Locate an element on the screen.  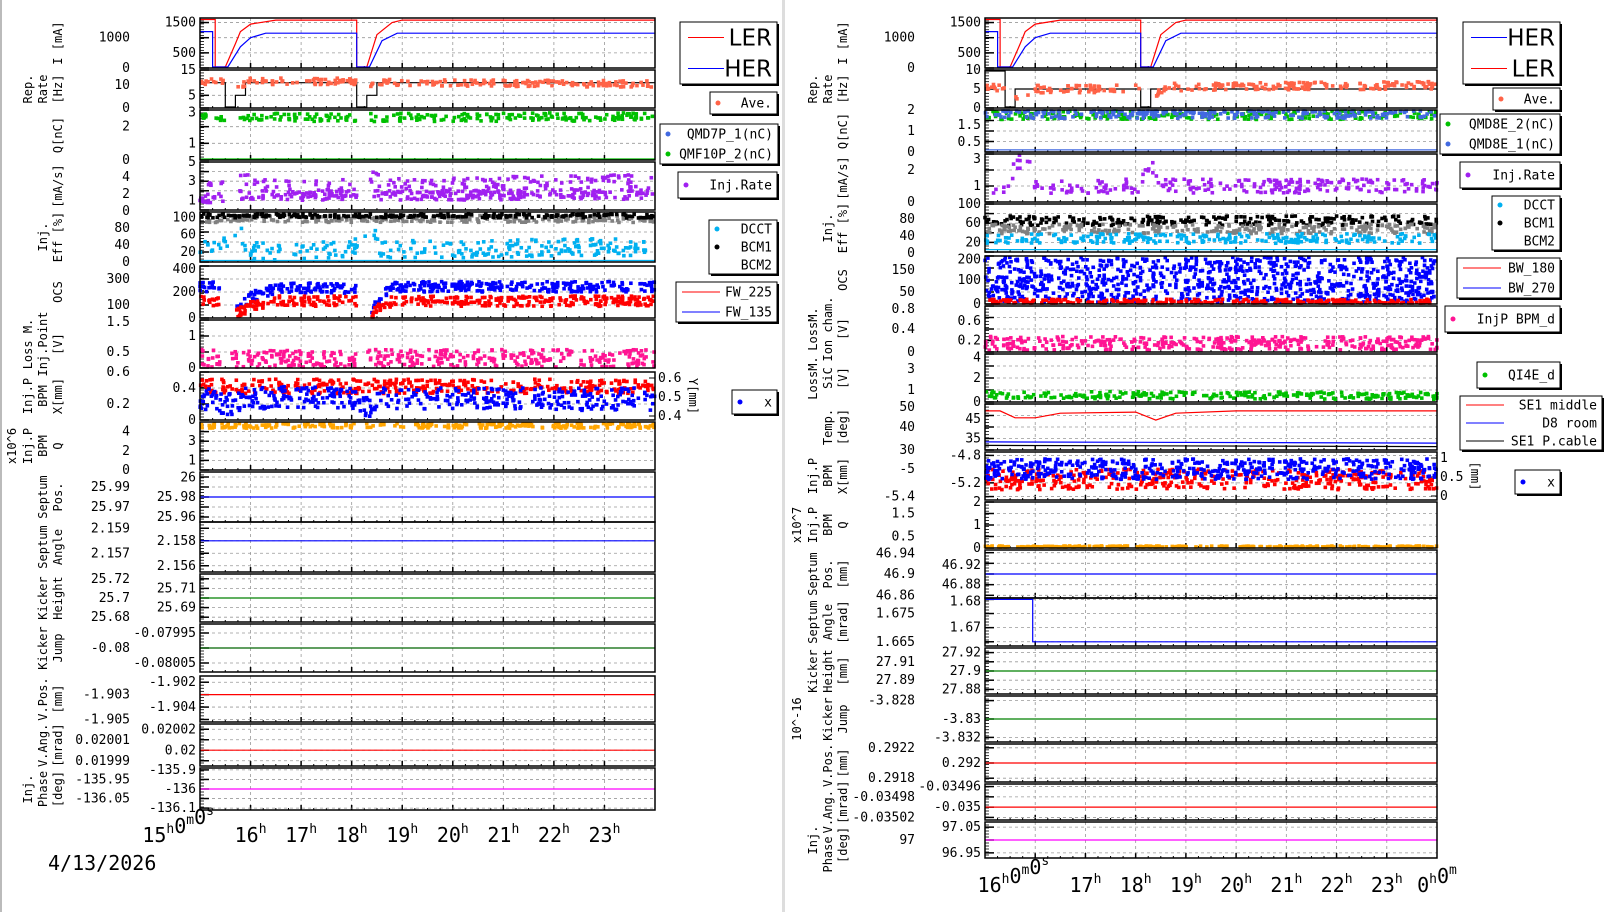
y-tick-label: -136.05 is located at coordinates (102, 799).